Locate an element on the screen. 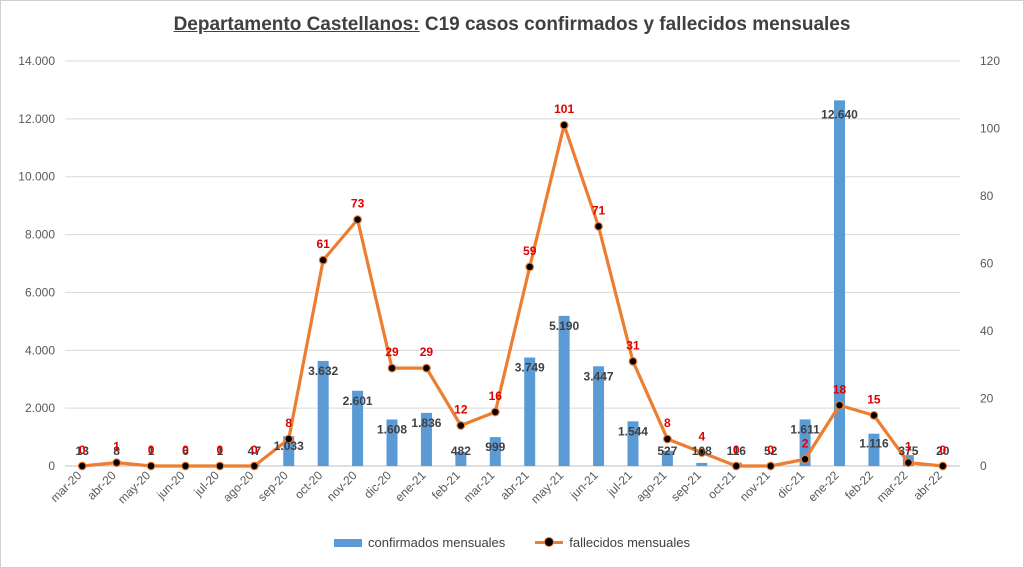  x-tick-label: may-20 is located at coordinates (134, 487).